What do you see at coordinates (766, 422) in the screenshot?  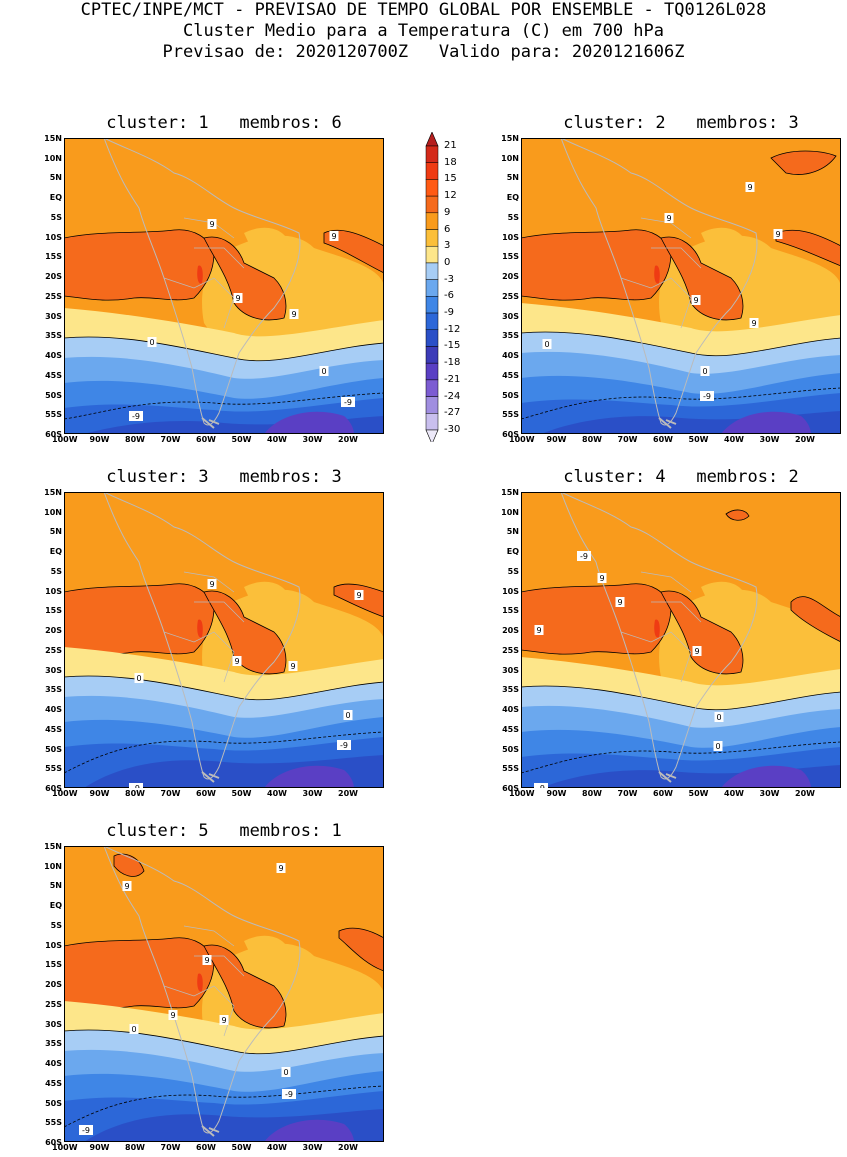 I see `cold-core` at bounding box center [766, 422].